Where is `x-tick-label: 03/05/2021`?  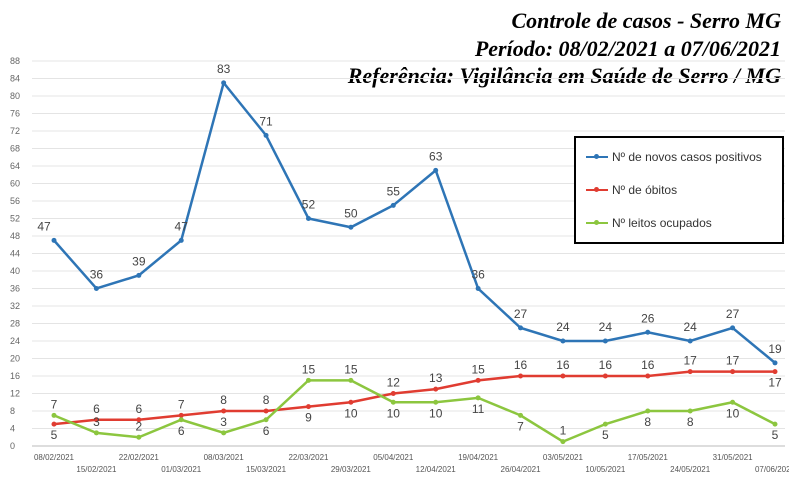 x-tick-label: 03/05/2021 is located at coordinates (563, 457).